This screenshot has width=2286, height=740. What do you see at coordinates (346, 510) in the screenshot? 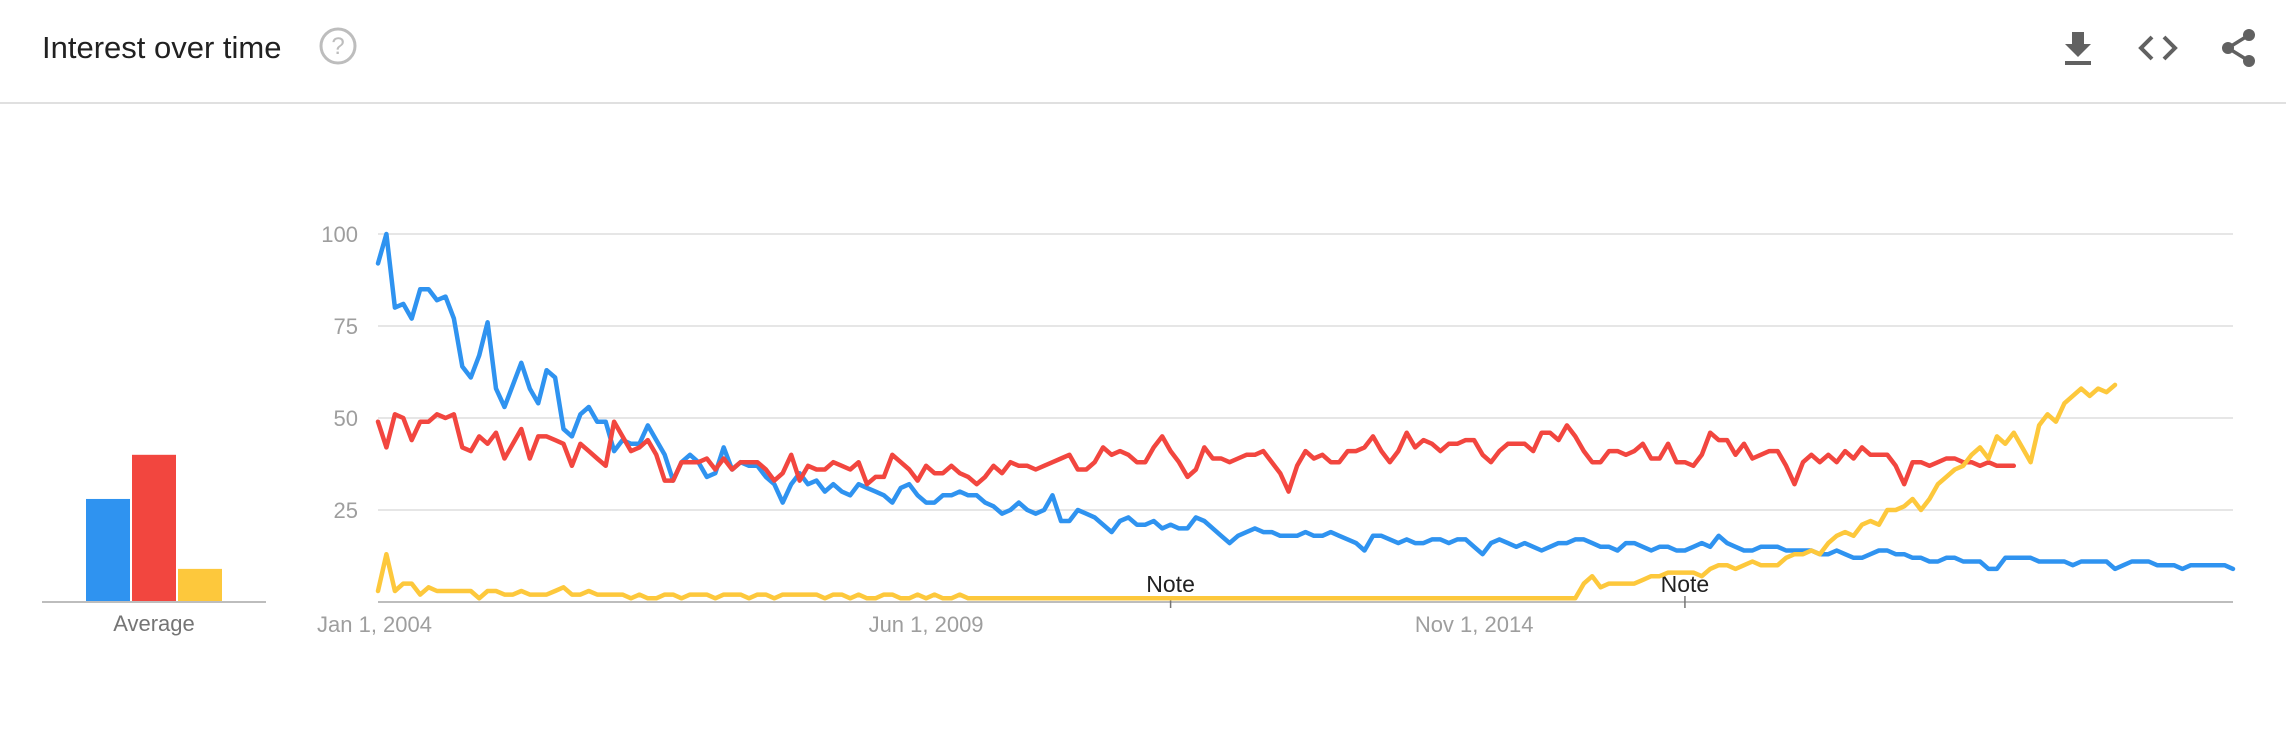
I see `y-tick-label: 25` at bounding box center [346, 510].